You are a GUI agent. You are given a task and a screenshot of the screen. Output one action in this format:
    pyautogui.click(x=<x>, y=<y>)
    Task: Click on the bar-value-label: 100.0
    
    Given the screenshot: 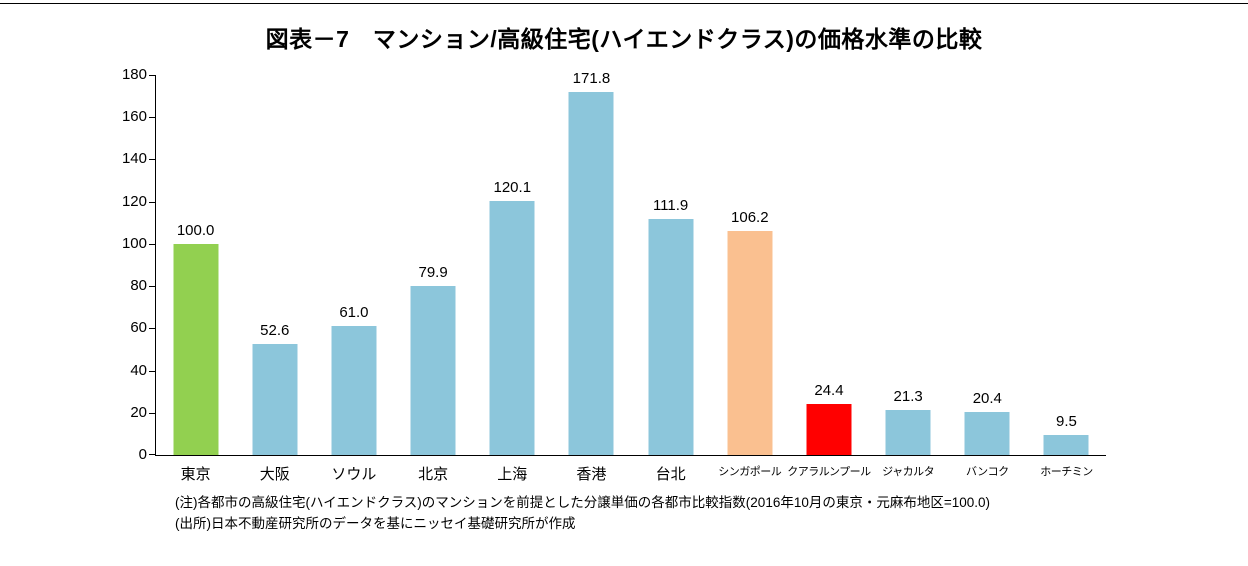 What is the action you would take?
    pyautogui.click(x=195, y=230)
    